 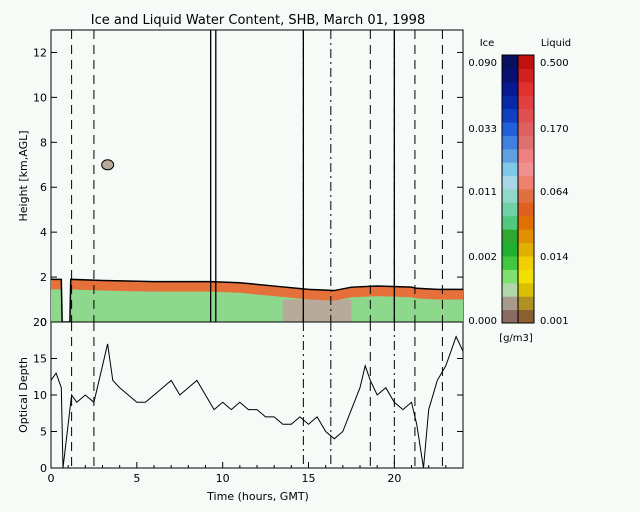 I want to click on liquid-colorbar-ticks: 0.500 0.170 0.064 0.014 0.001, so click(x=554, y=192).